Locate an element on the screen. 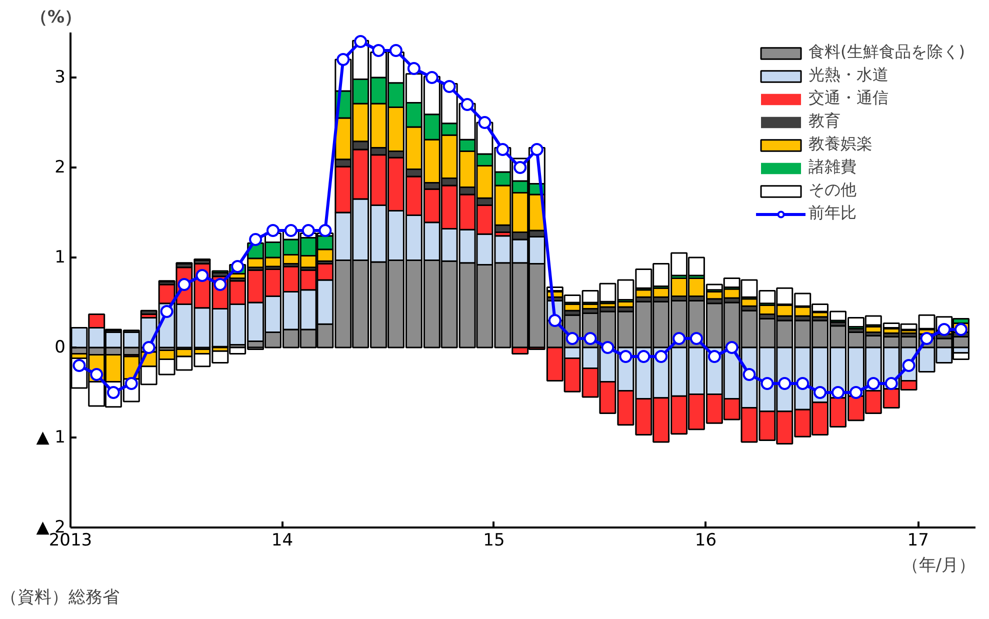  y-tick-label: 1 is located at coordinates (60, 258).